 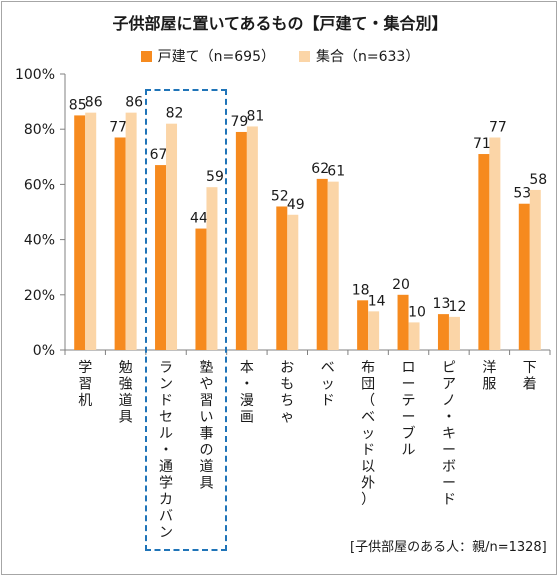 I want to click on y-tick-label: 60%, so click(x=39, y=185).